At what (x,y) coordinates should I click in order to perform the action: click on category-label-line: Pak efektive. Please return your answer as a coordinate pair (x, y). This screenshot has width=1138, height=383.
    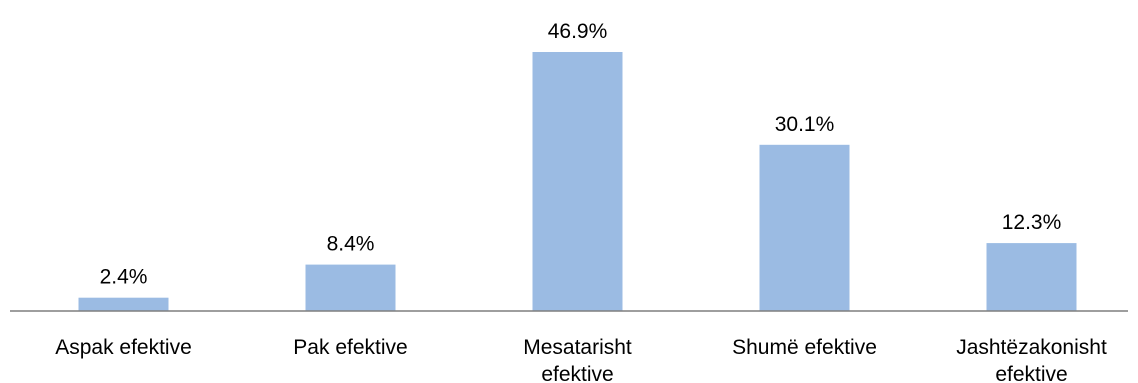
    Looking at the image, I should click on (350, 347).